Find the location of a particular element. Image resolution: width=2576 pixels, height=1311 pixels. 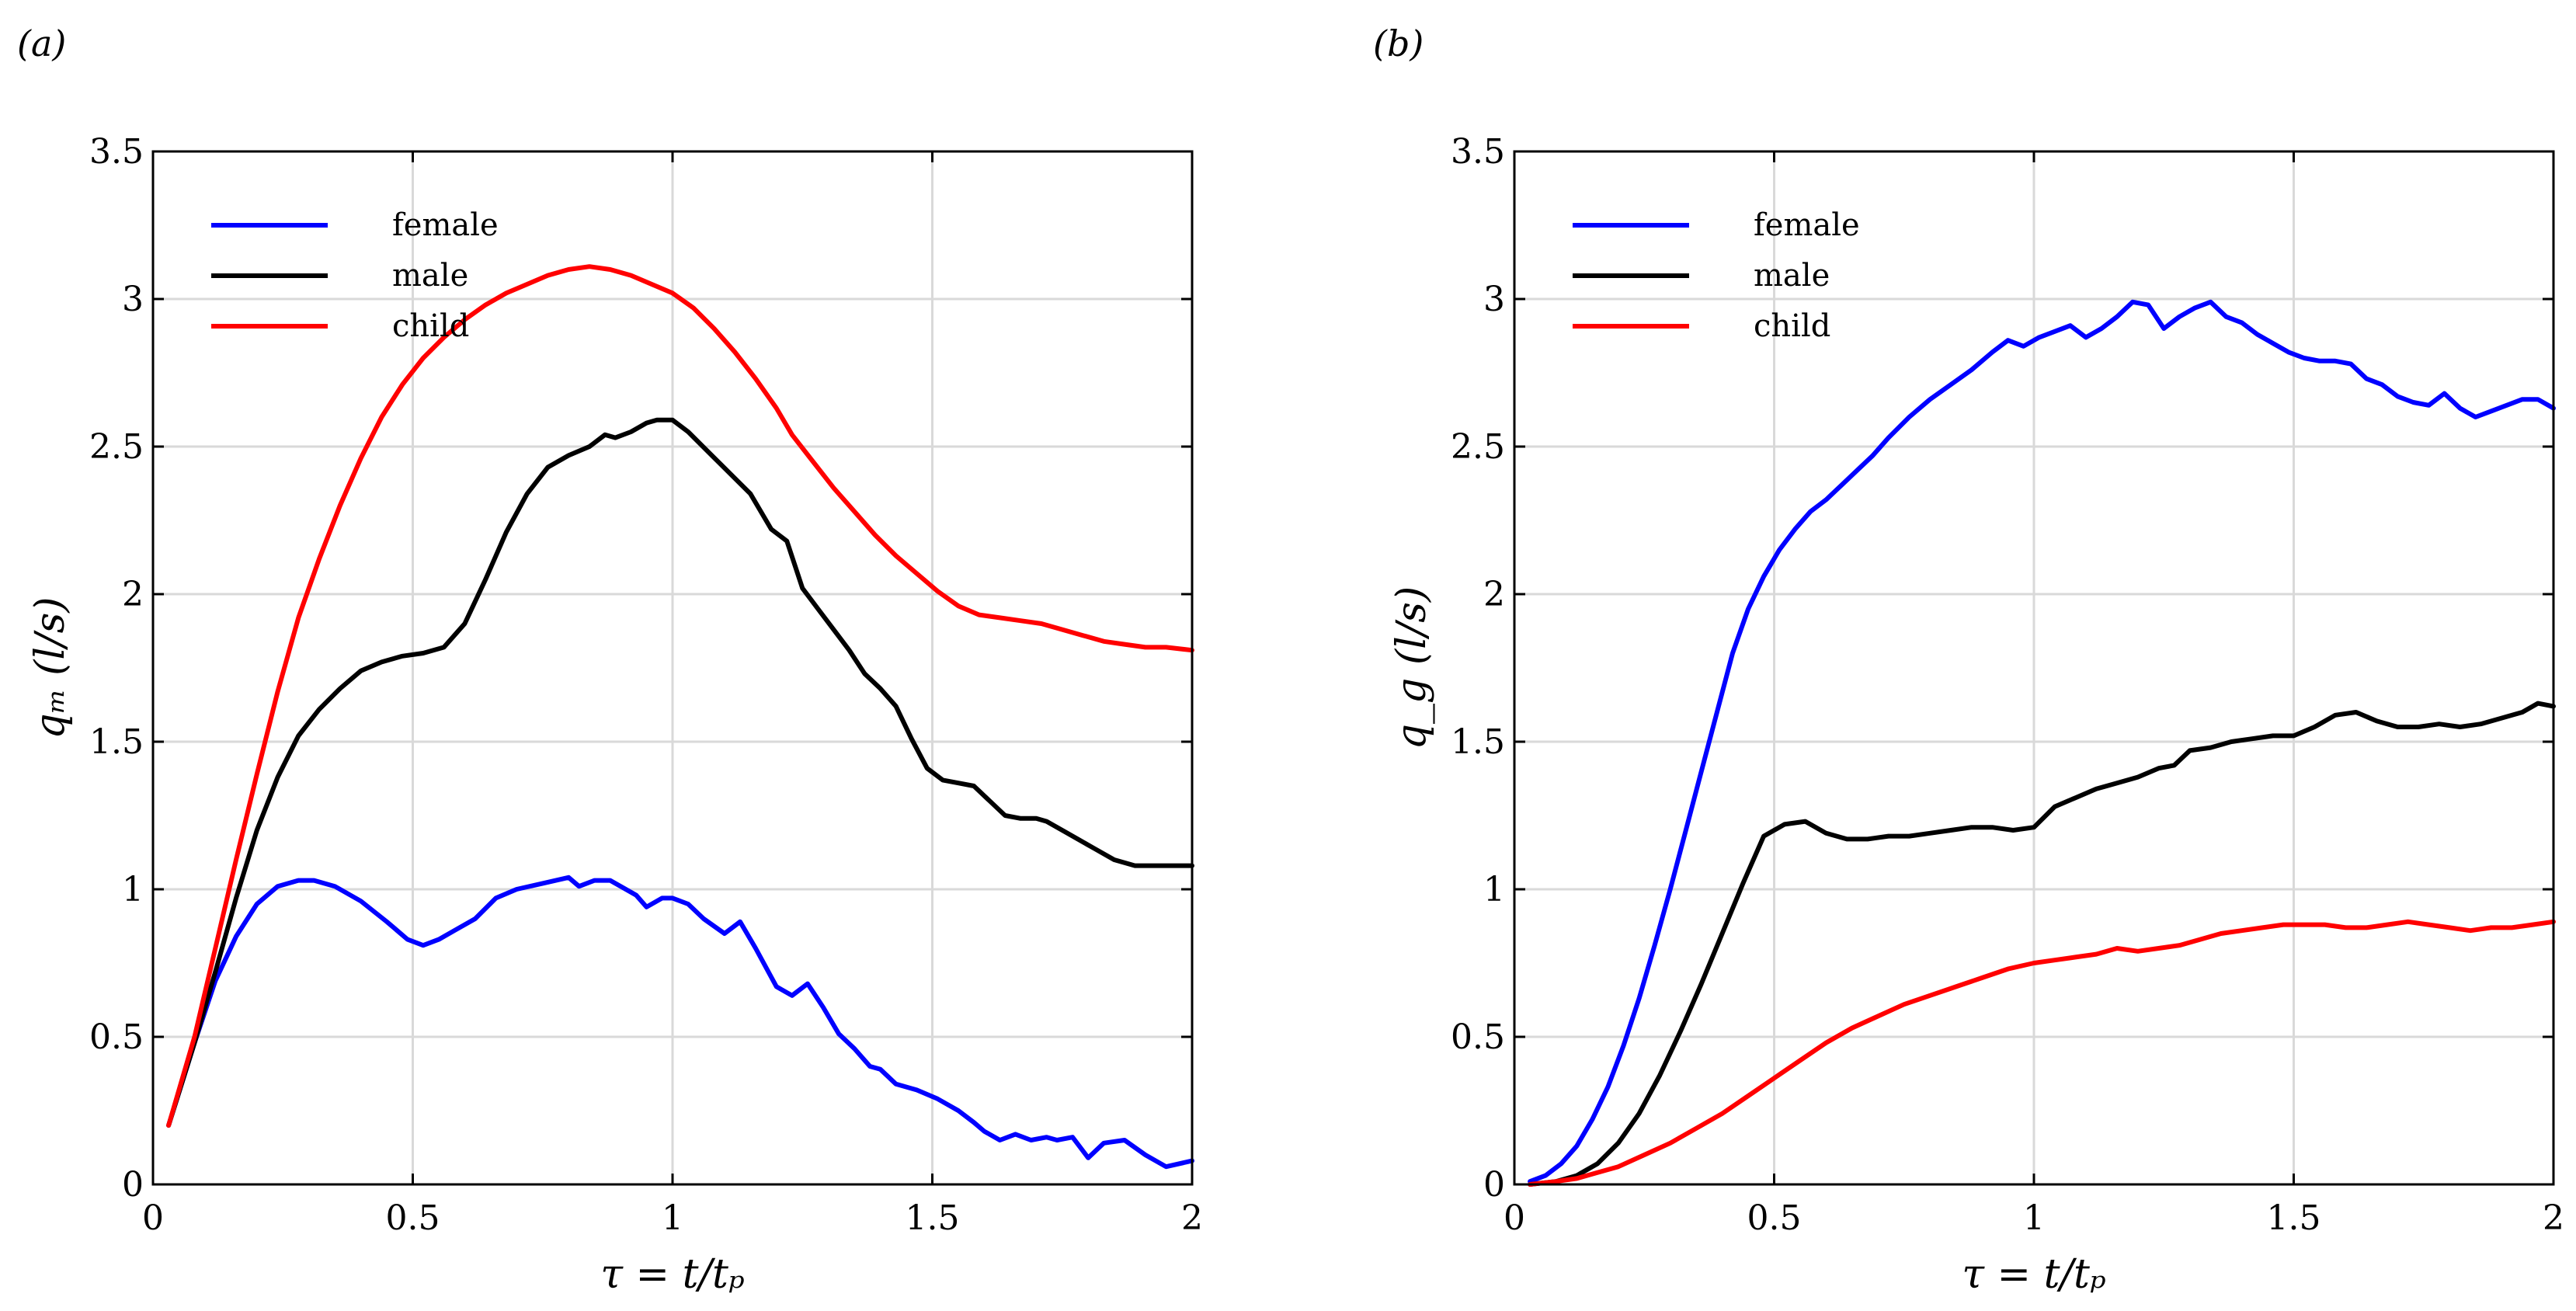

series-line-child is located at coordinates (2042, 1053).